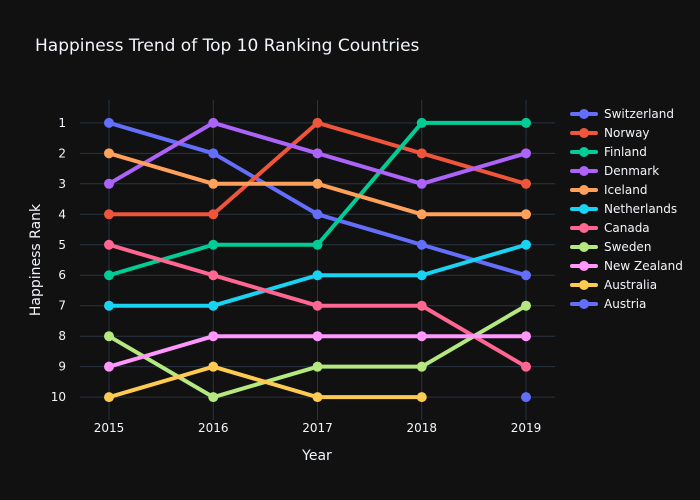 The height and width of the screenshot is (500, 700). Describe the element at coordinates (643, 266) in the screenshot. I see `legend-label: New Zealand` at that location.